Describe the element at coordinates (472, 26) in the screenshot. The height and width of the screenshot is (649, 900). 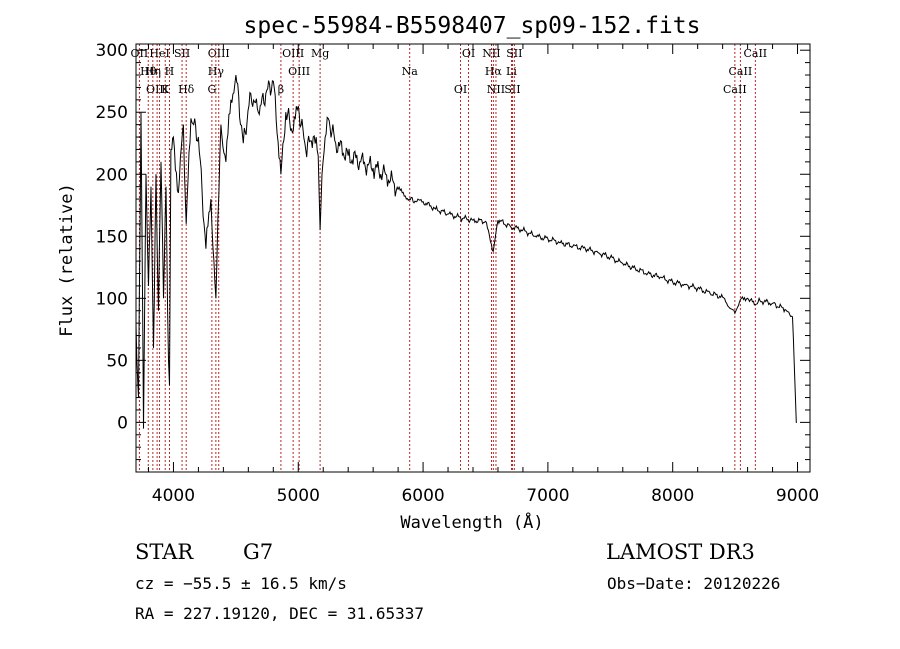
I see `chart-title: spec-55984-B5598407_sp09-152.fits` at that location.